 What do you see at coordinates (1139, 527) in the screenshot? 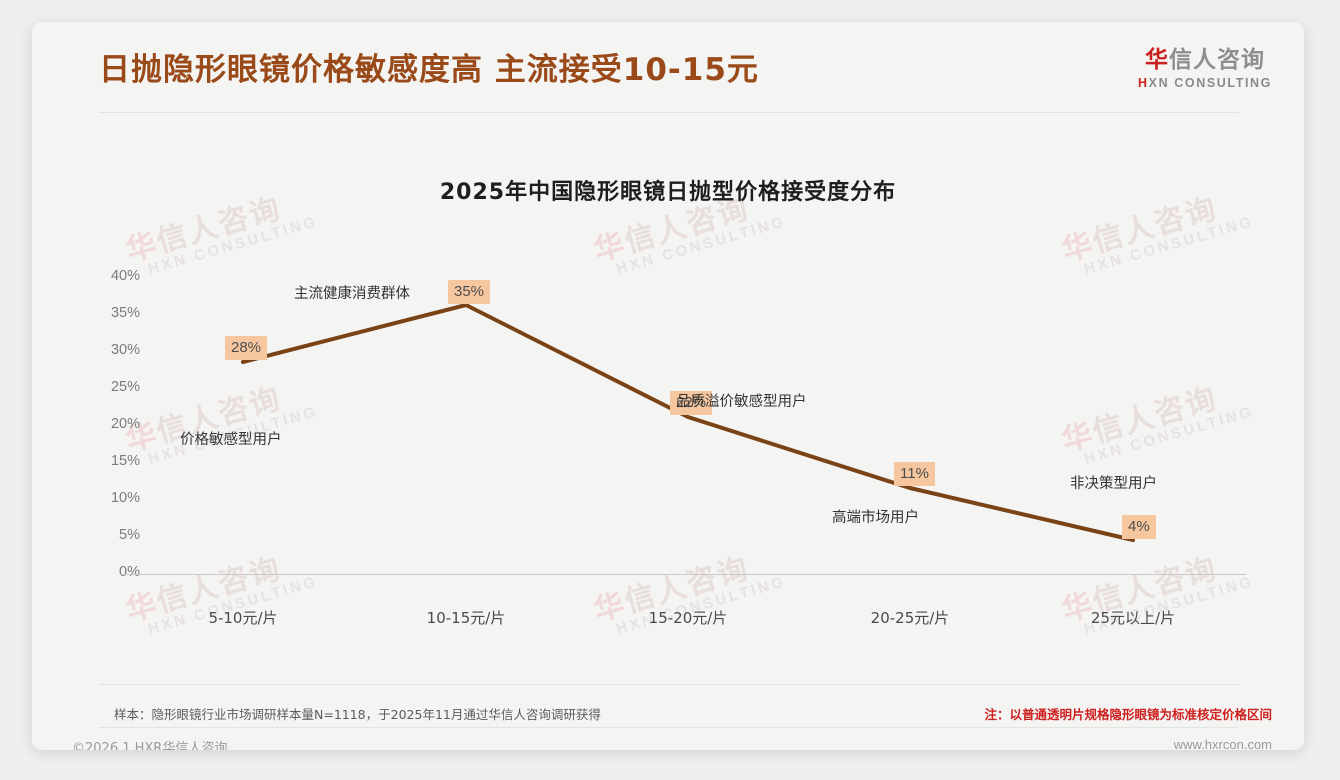
I see `data-label: 4%` at bounding box center [1139, 527].